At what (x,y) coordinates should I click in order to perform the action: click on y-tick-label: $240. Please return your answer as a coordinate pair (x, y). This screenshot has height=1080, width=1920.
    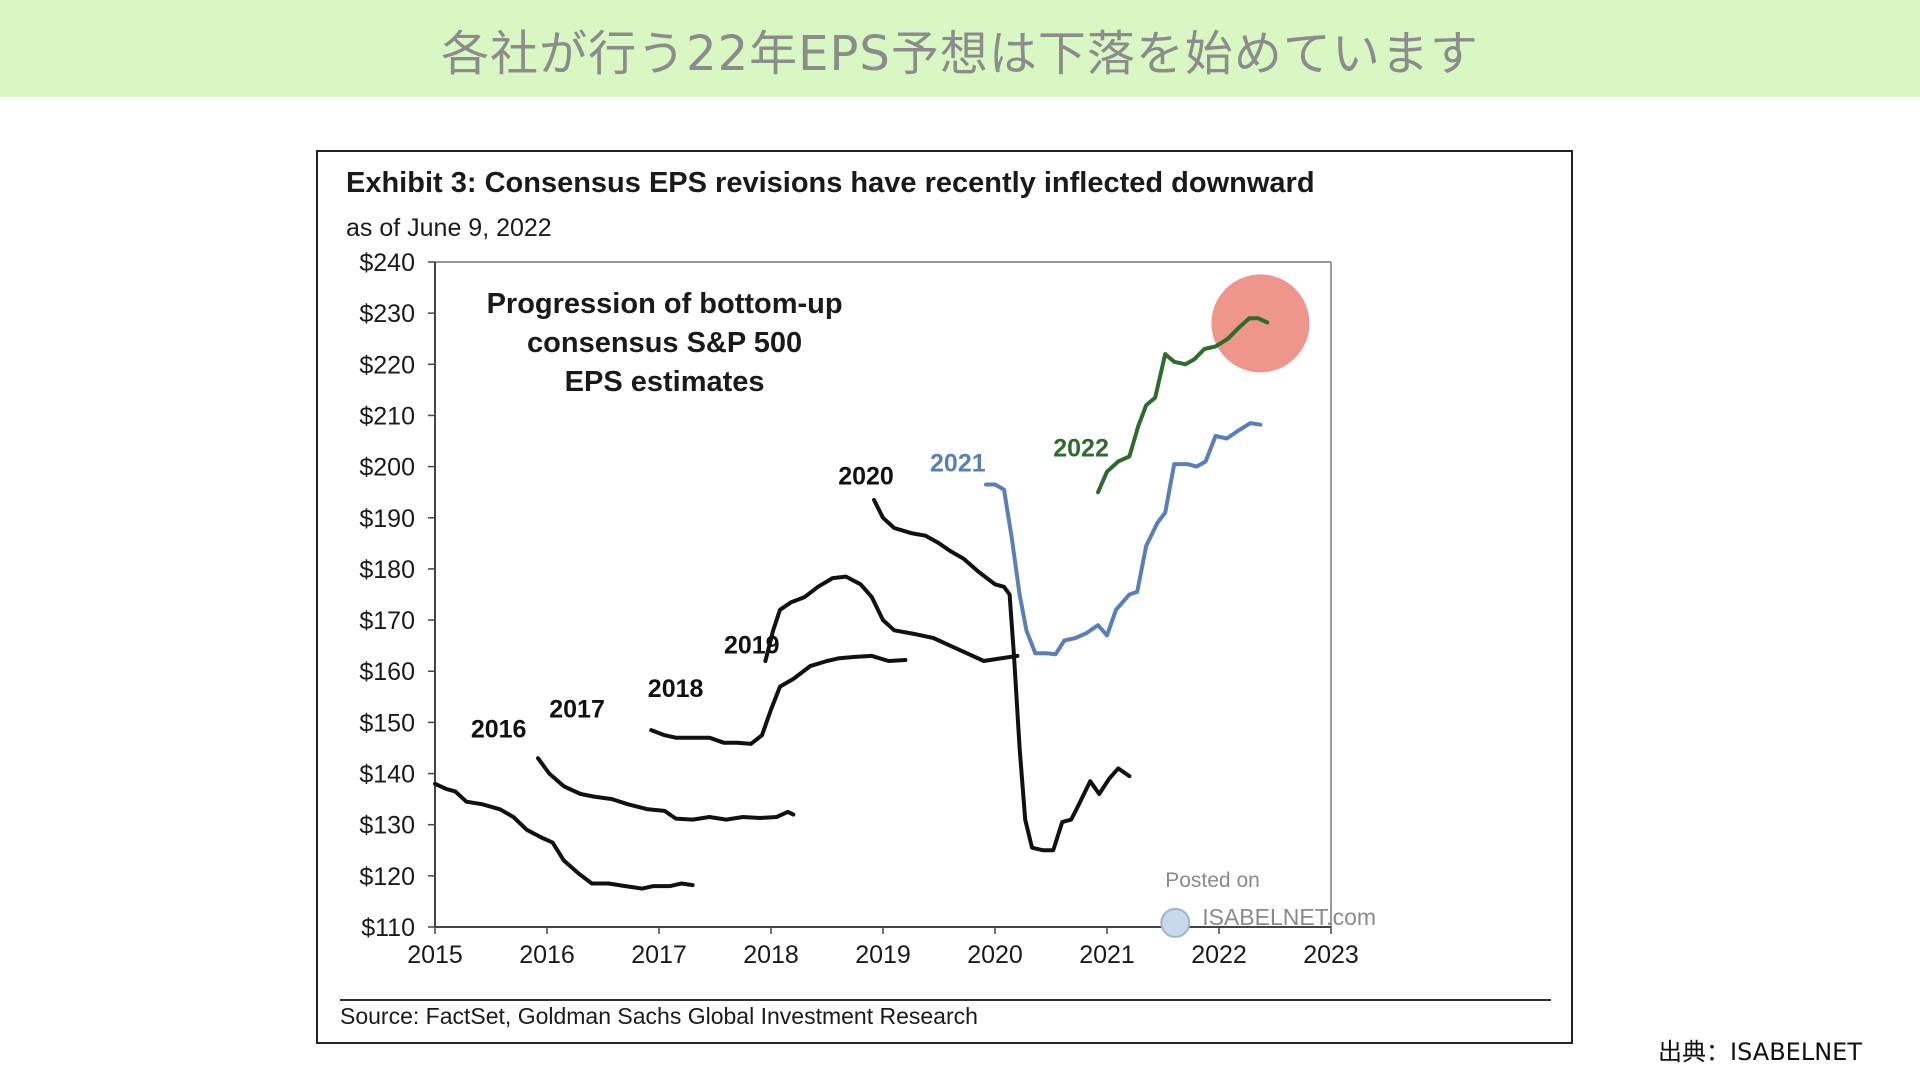
    Looking at the image, I should click on (387, 263).